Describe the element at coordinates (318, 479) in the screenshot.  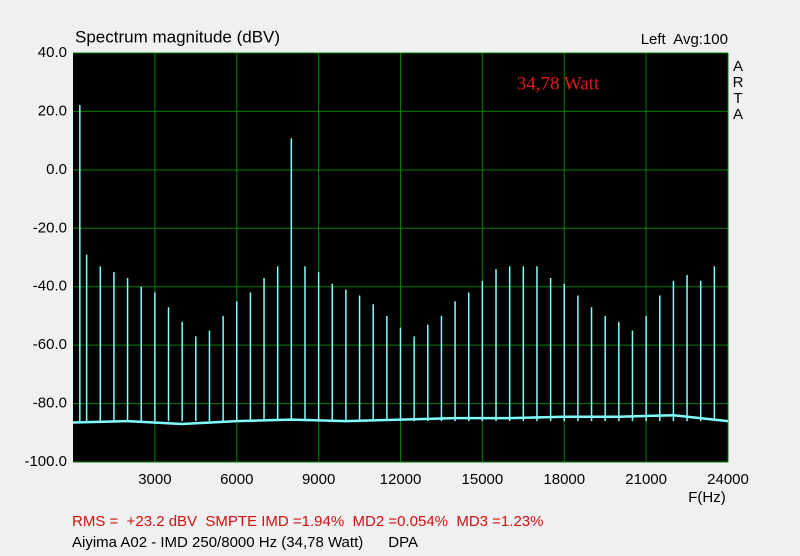
I see `x-tick-label: 9000` at that location.